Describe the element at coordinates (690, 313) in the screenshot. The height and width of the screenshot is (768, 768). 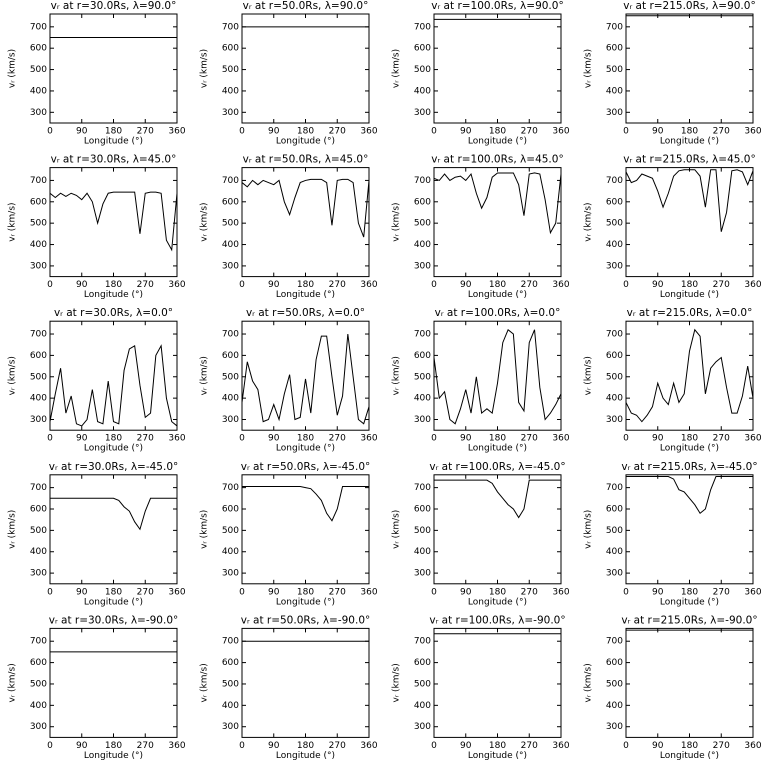
I see `chart-title: vᵣ at r=215.0Rs, λ=0.0°` at that location.